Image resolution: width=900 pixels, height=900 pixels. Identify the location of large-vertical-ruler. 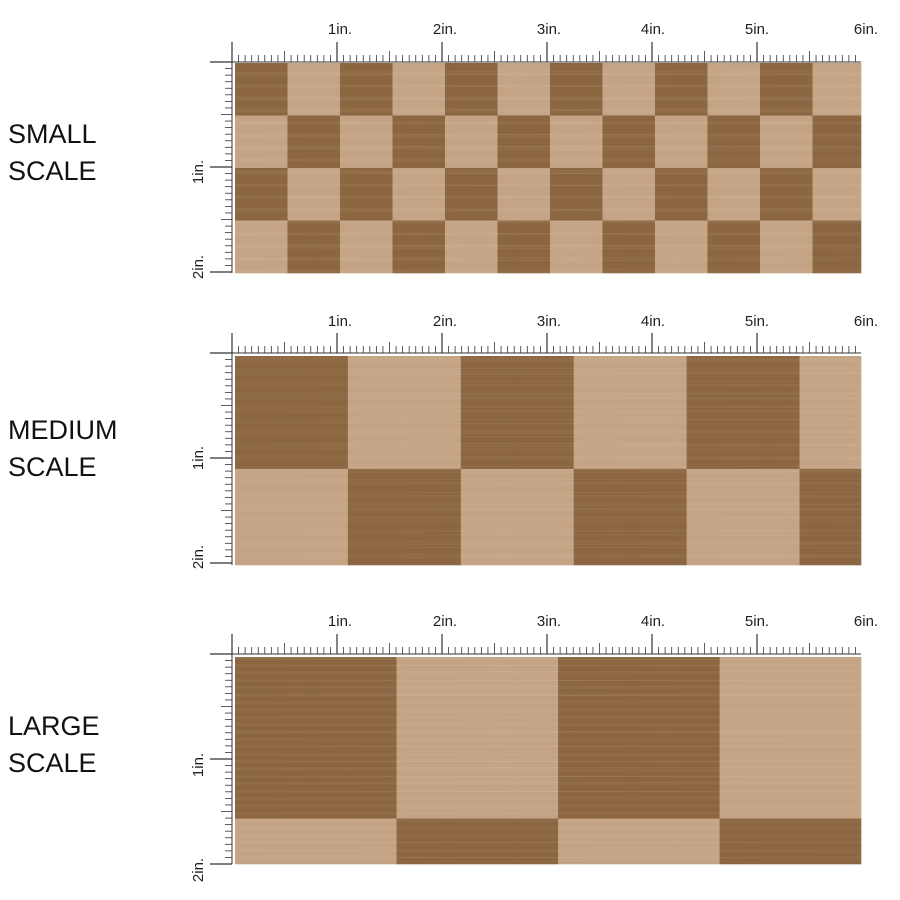
(221, 759).